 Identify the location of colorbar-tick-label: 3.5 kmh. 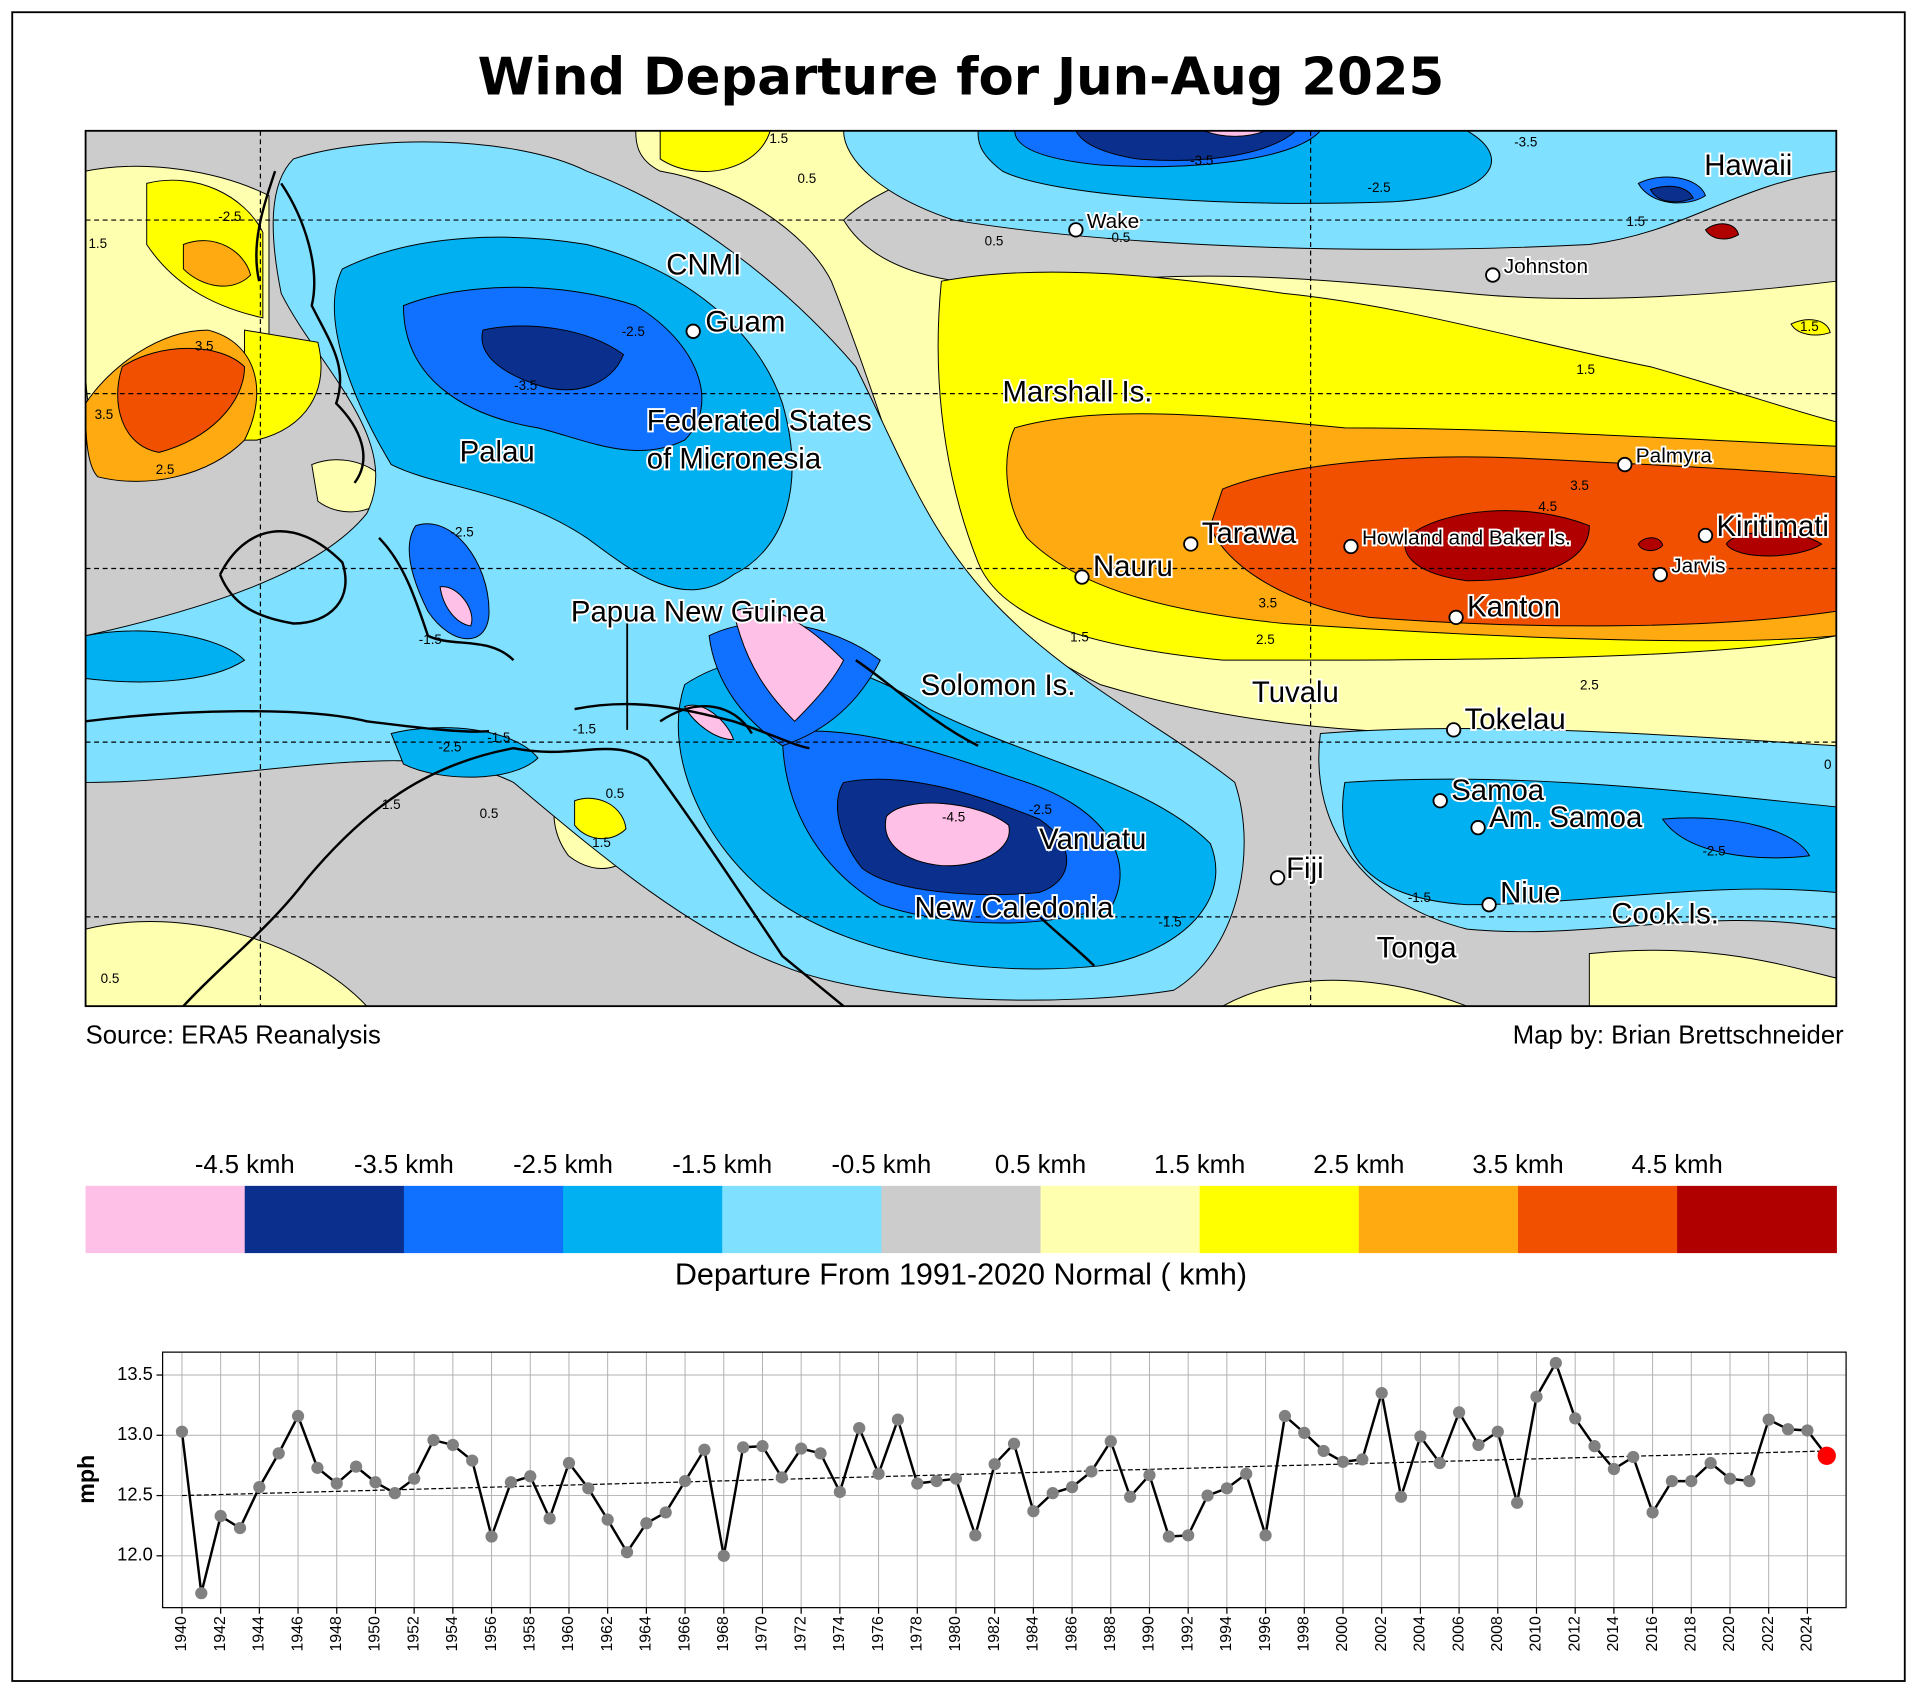
(1517, 1165).